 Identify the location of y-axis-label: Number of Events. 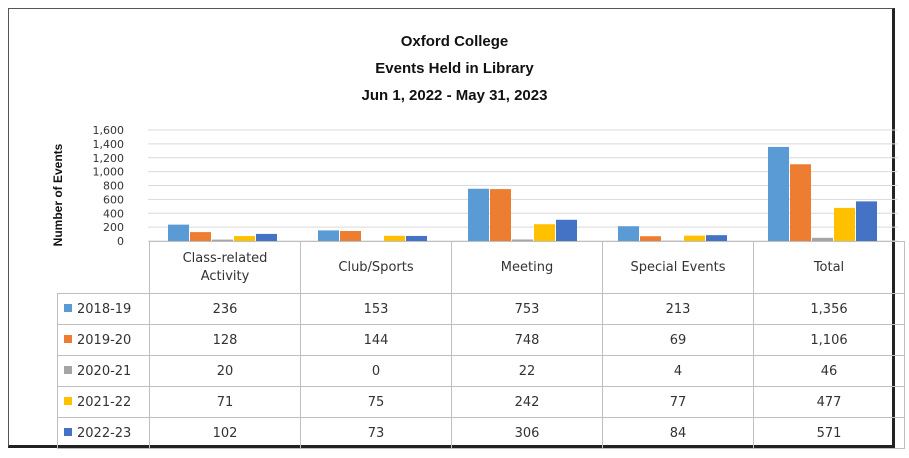
(58, 194).